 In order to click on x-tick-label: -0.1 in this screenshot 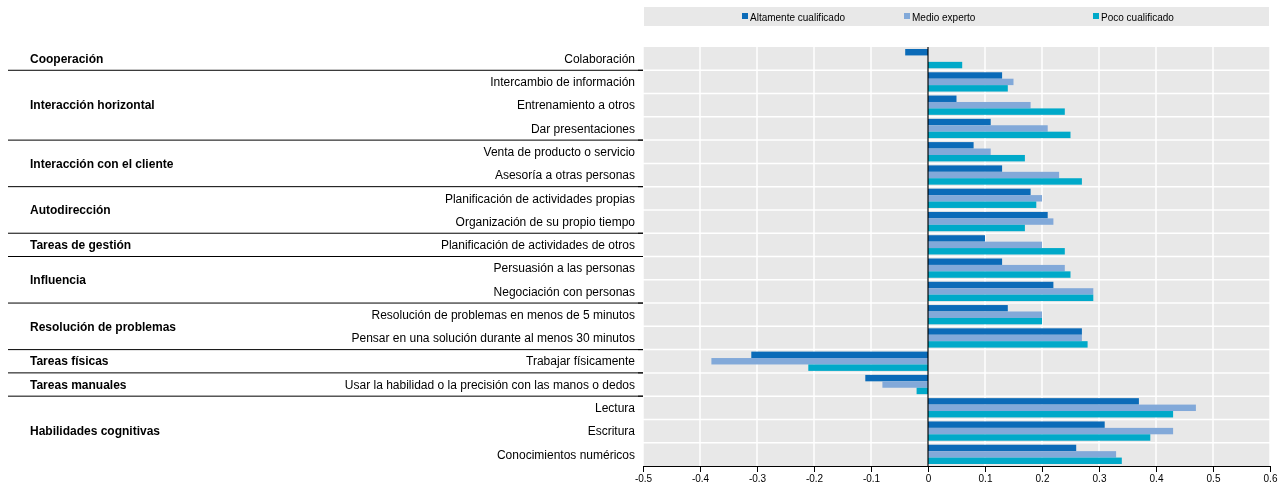, I will do `click(871, 479)`.